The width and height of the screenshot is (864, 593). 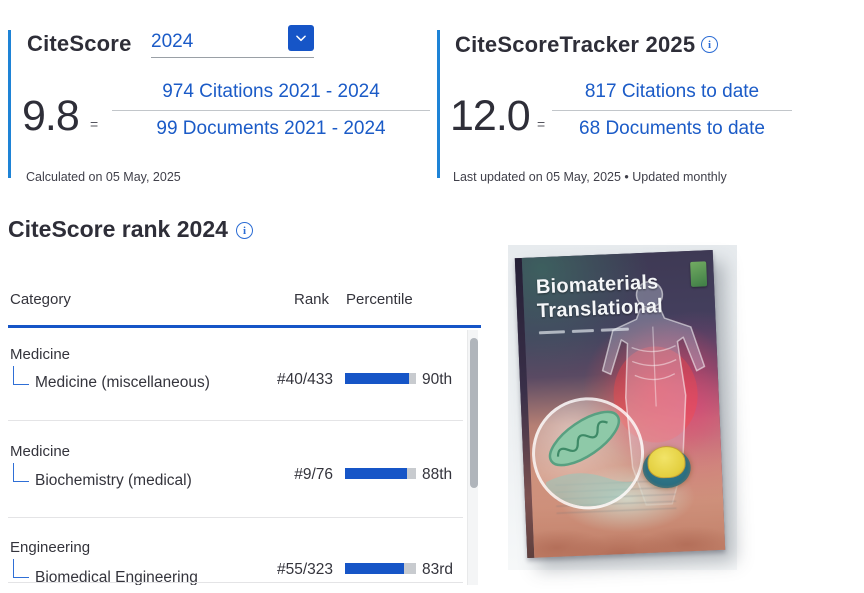 I want to click on citescore-year-value: 2024, so click(x=172, y=41).